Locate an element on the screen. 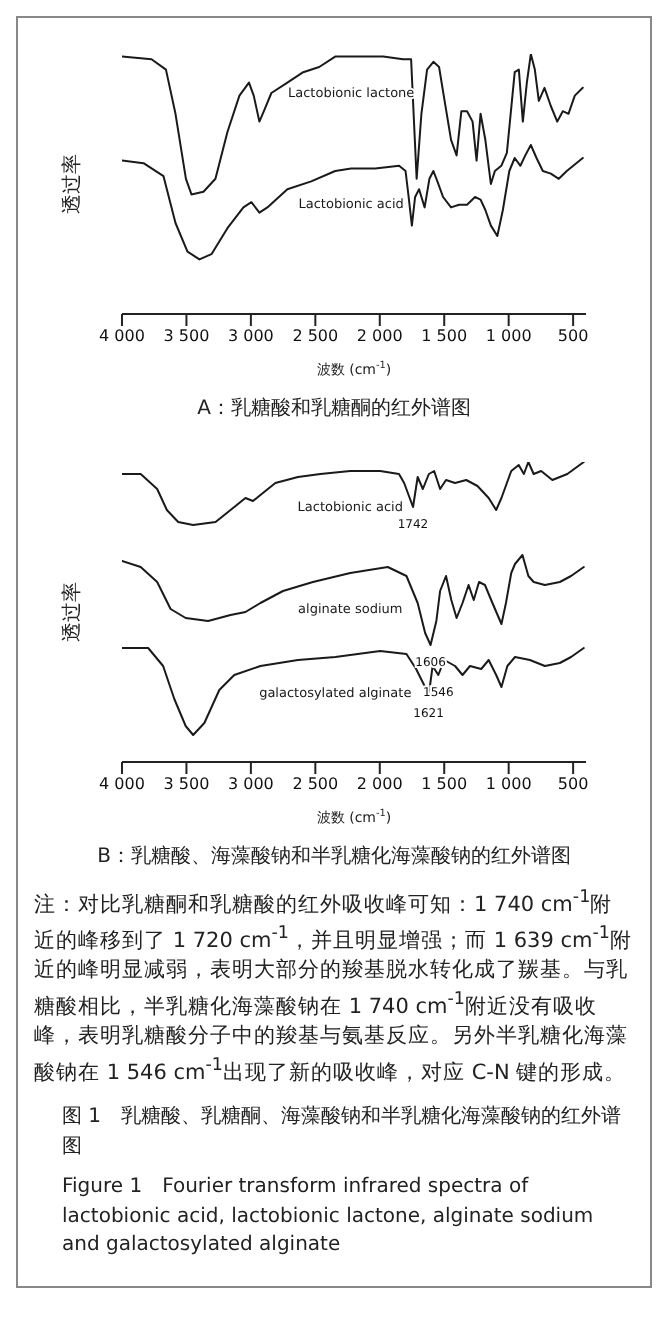 The image size is (672, 1322). text: A：乳糖酸和乳糖酮的红外谱图 is located at coordinates (334, 408).